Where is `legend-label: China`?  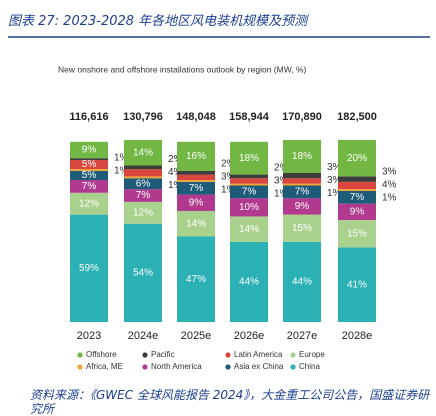
legend-label: China is located at coordinates (309, 366).